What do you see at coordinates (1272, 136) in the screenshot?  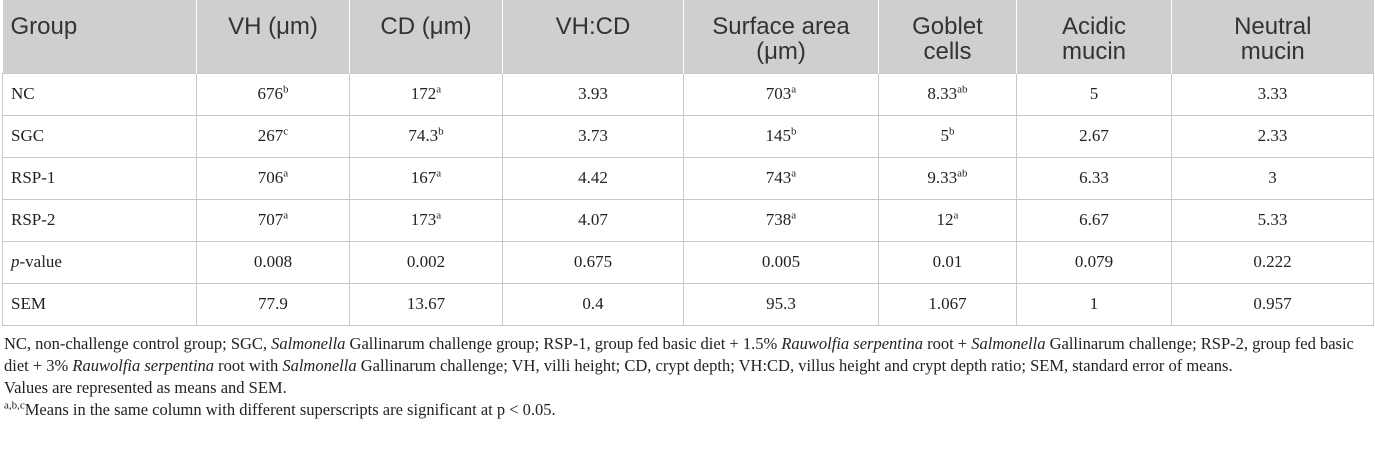 I see `table-cell: 2.33` at bounding box center [1272, 136].